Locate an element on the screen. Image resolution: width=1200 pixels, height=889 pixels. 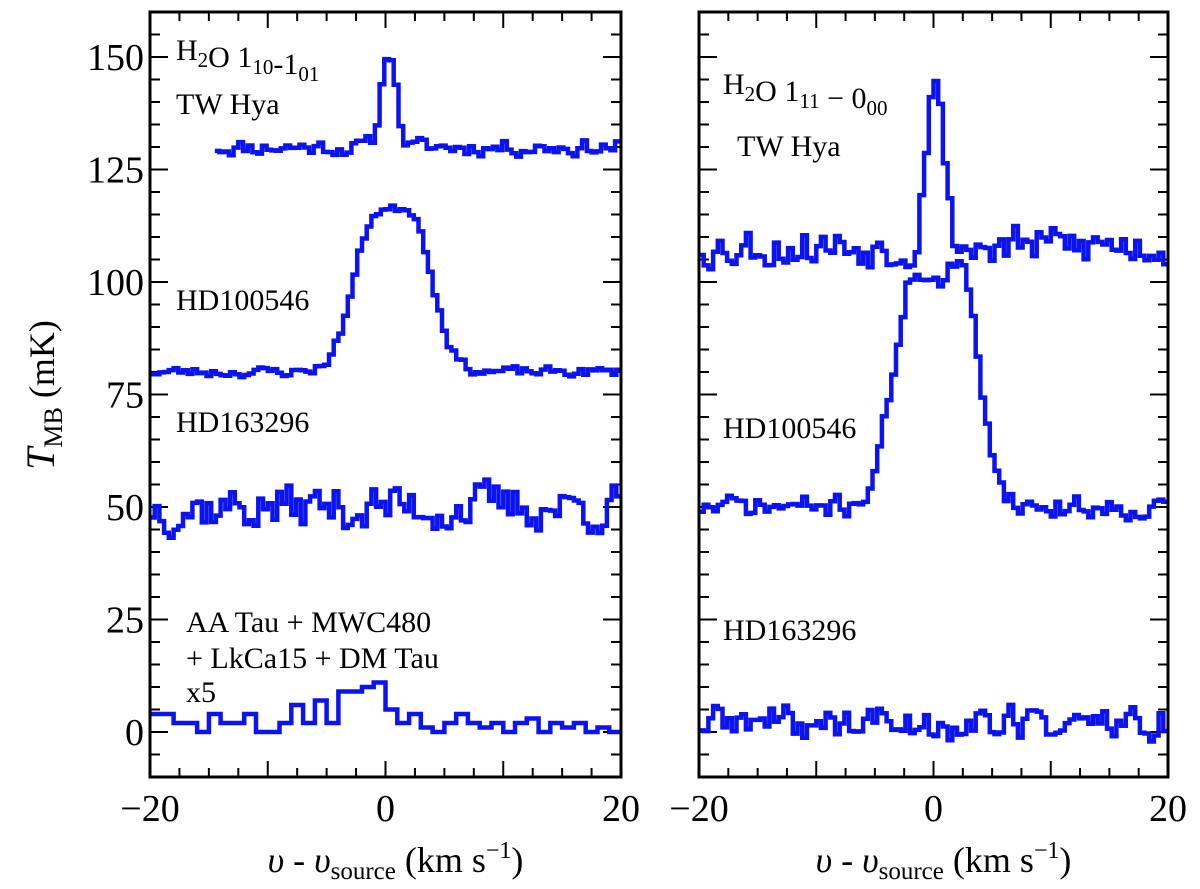
y-axis-label: TMB (mK) is located at coordinates (43, 395).